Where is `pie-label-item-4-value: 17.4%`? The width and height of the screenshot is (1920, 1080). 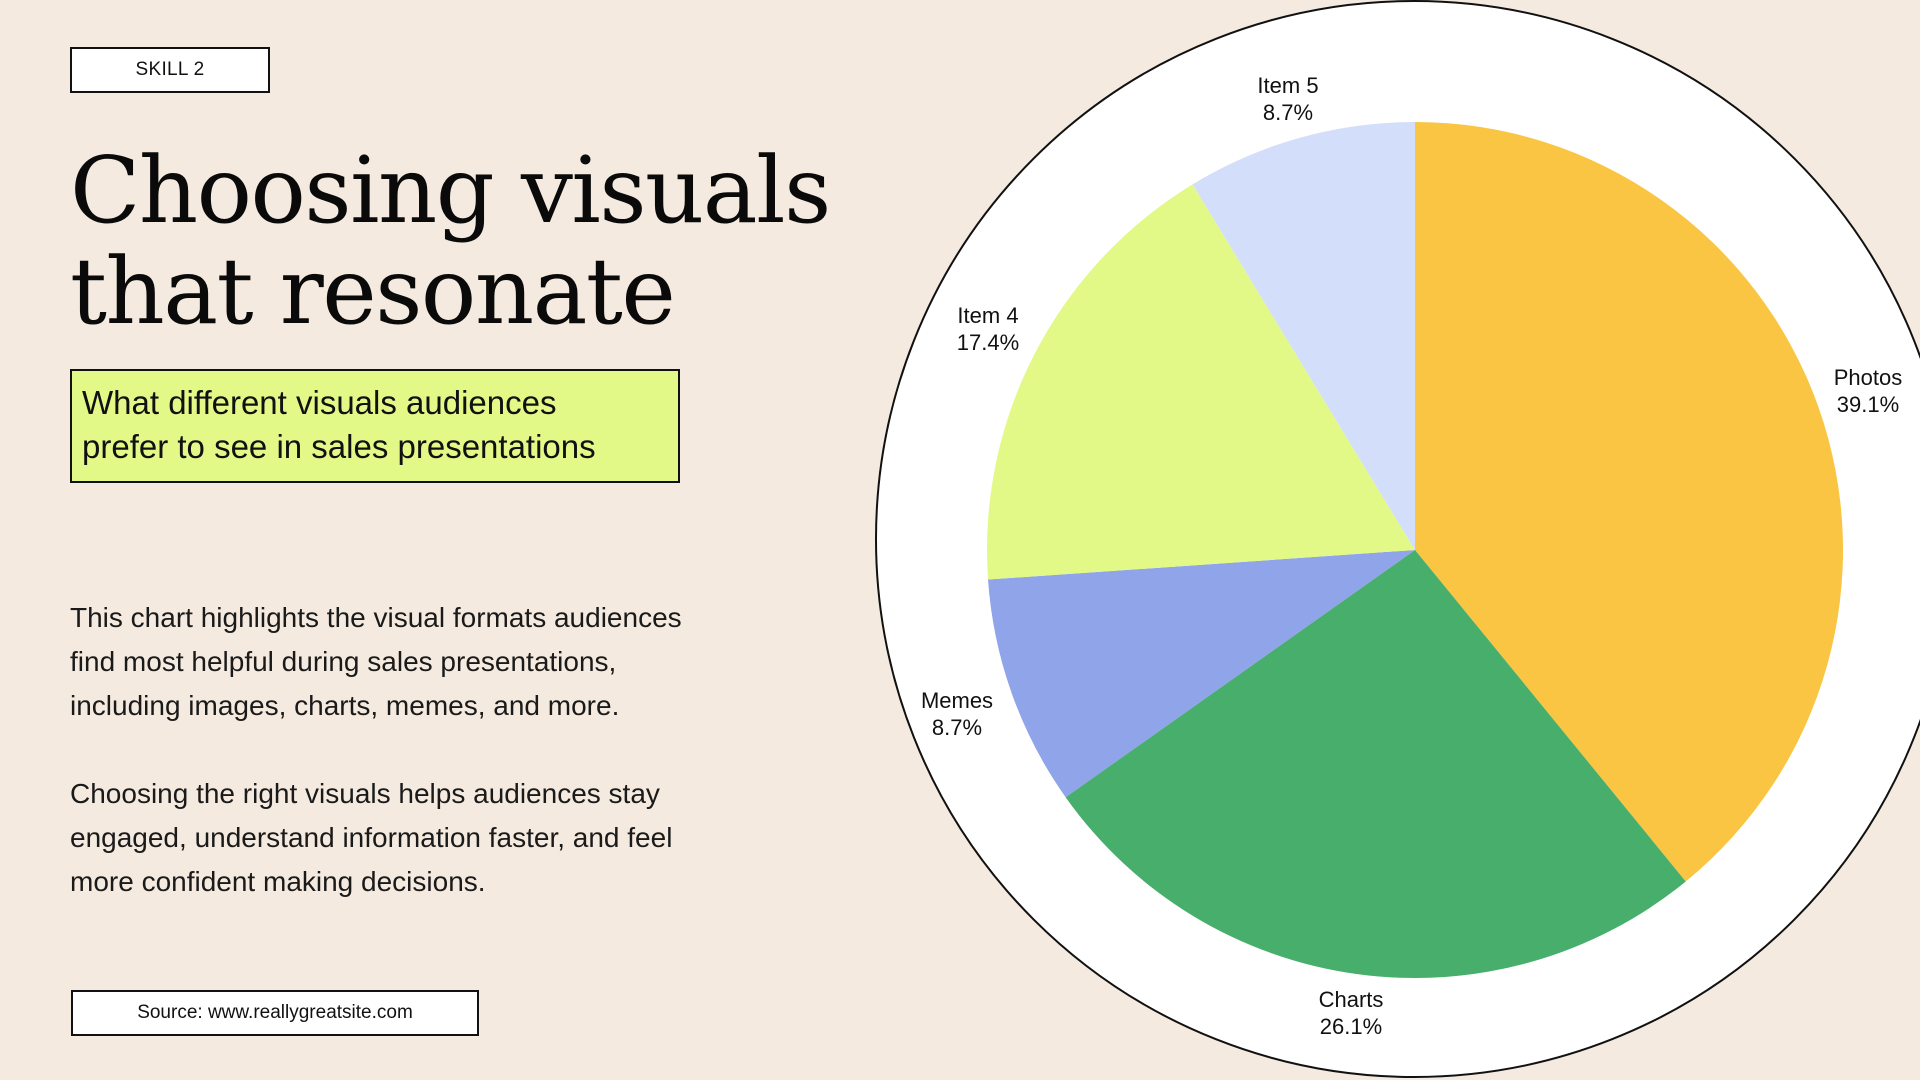
pie-label-item-4-value: 17.4% is located at coordinates (988, 342).